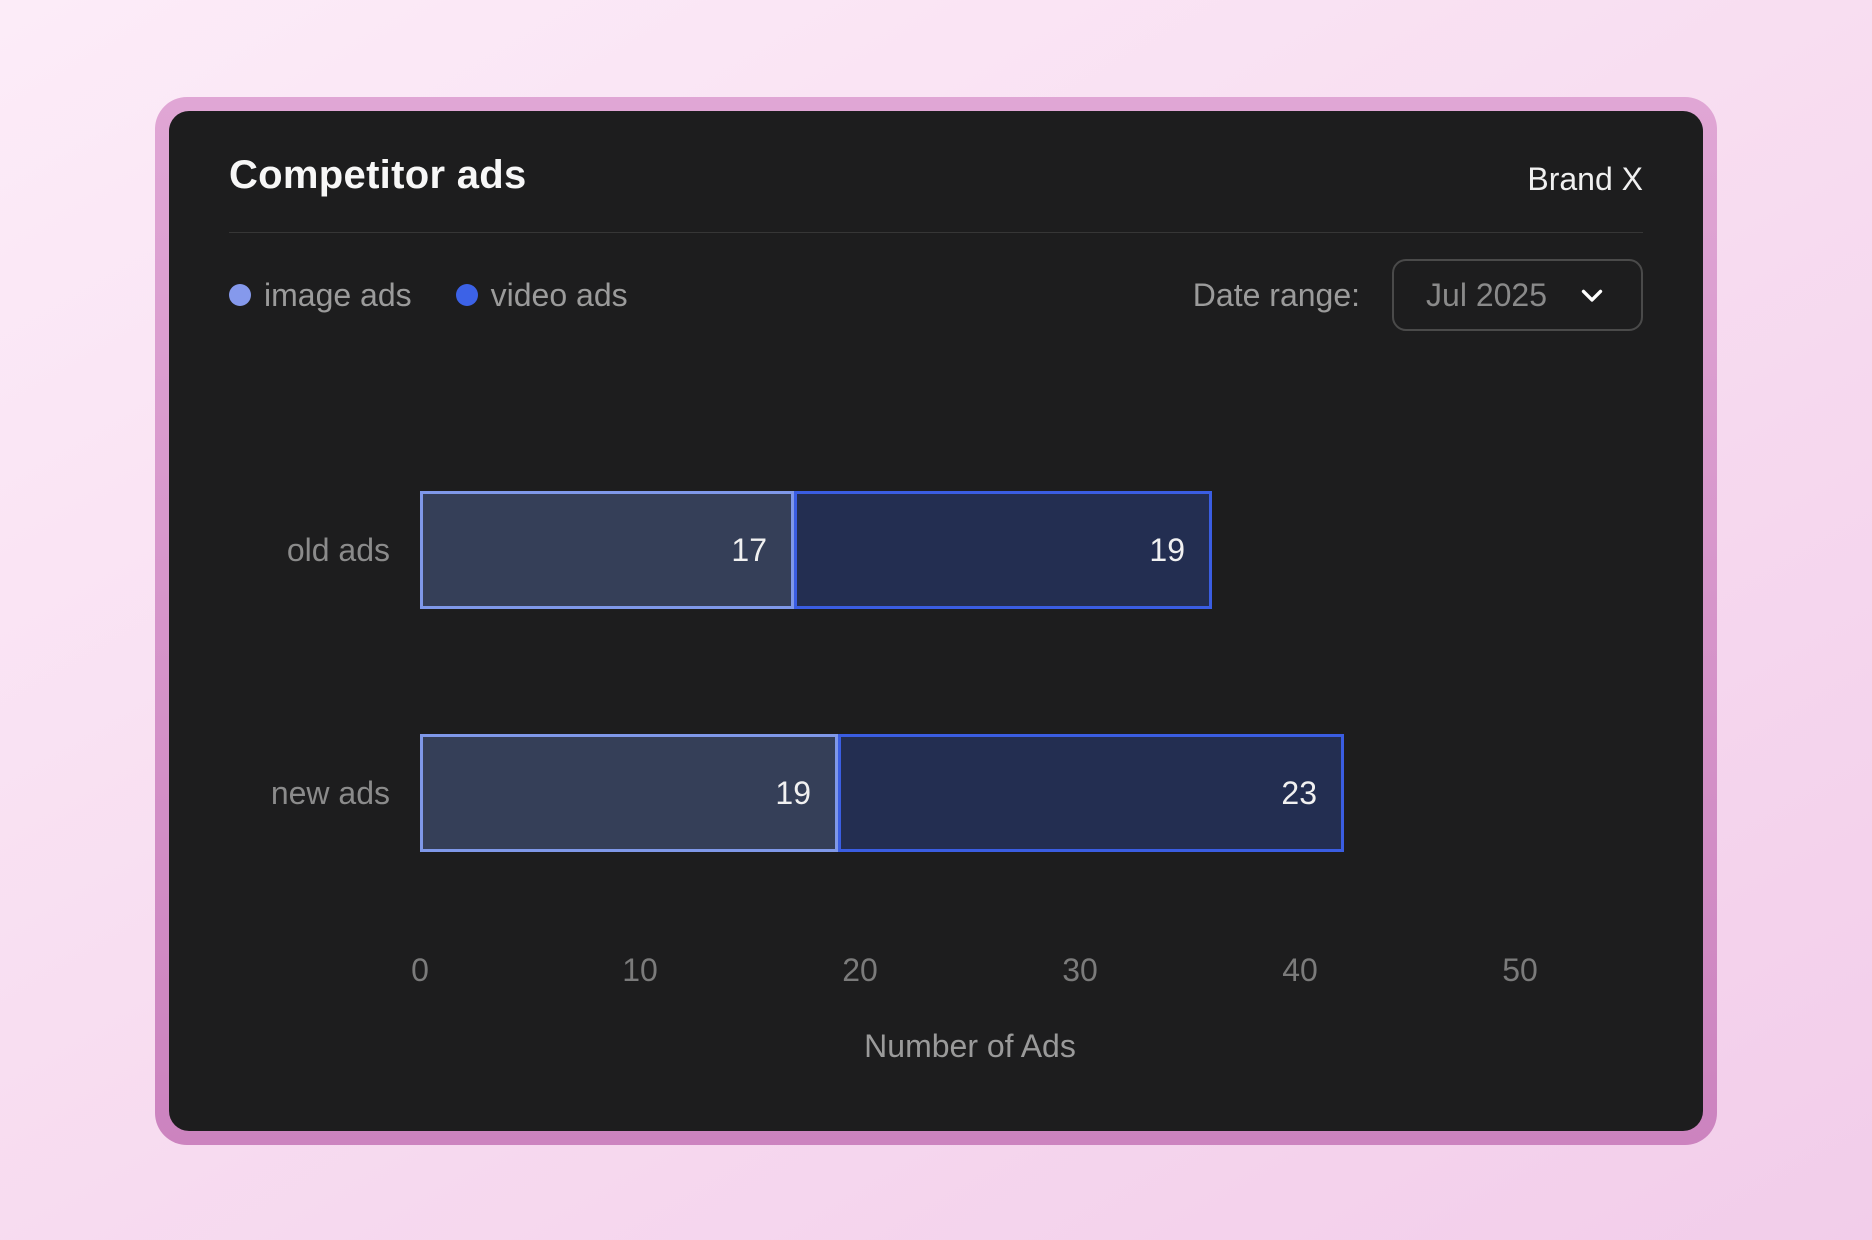 Image resolution: width=1872 pixels, height=1240 pixels. I want to click on bar-row: new ads 19 23, so click(936, 793).